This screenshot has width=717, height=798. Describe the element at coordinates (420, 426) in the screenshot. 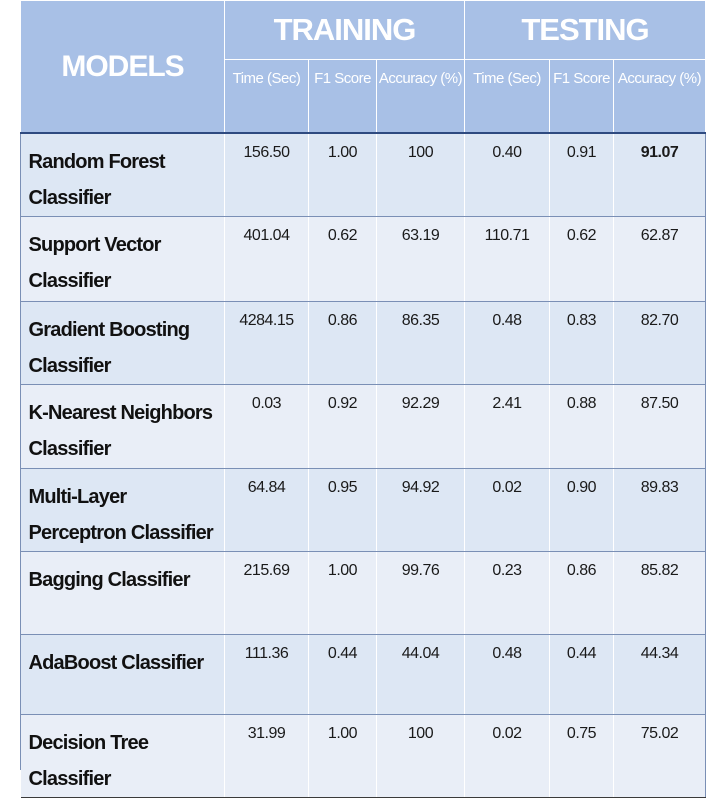

I see `training-accuracy-cell: 92.29` at that location.